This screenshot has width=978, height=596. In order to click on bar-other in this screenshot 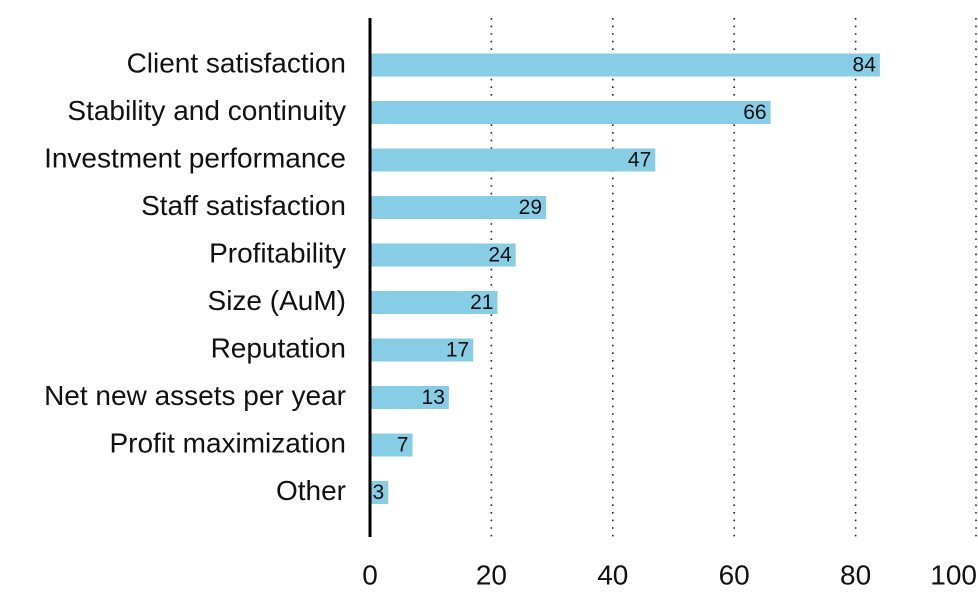, I will do `click(379, 492)`.